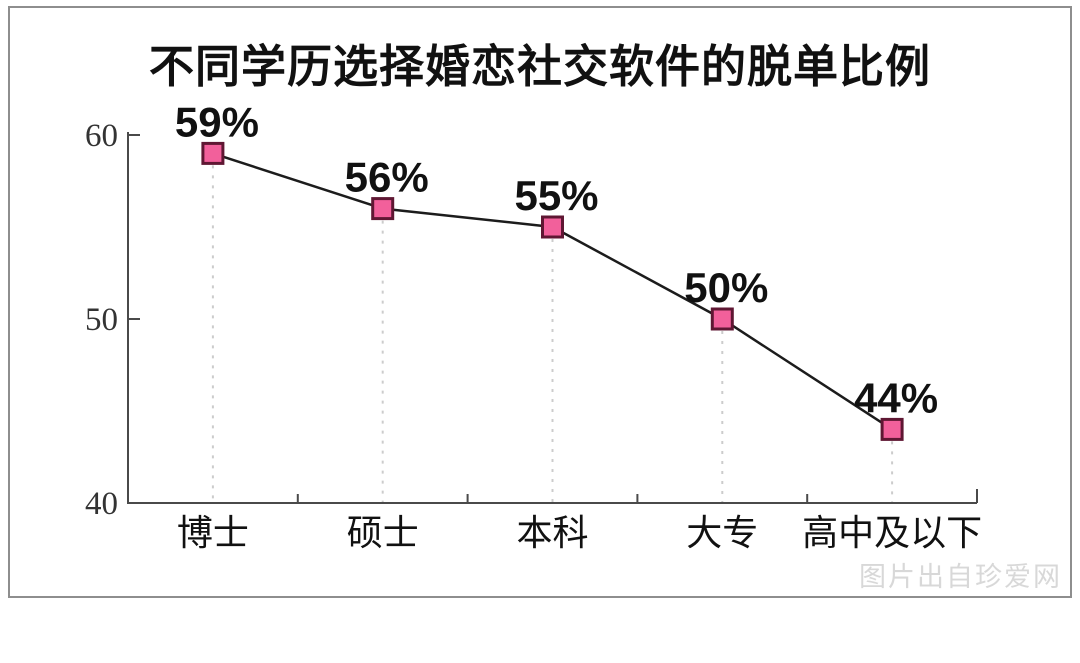  What do you see at coordinates (556, 195) in the screenshot?
I see `data-point-value-label: 55%` at bounding box center [556, 195].